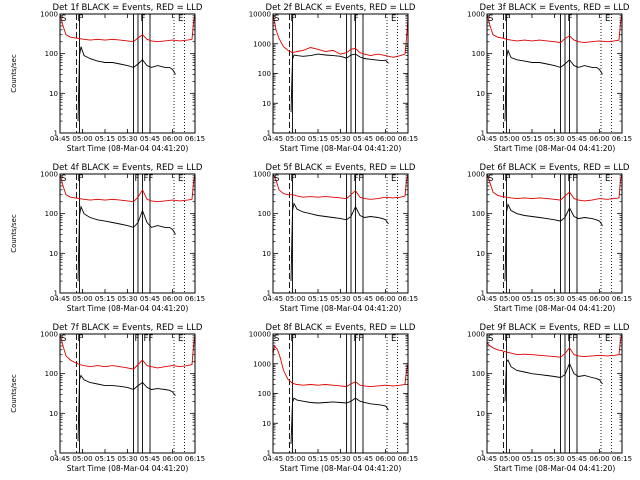 The width and height of the screenshot is (640, 480). I want to click on chart-title: Det 1f BLACK = Events, RED = LLD, so click(128, 8).